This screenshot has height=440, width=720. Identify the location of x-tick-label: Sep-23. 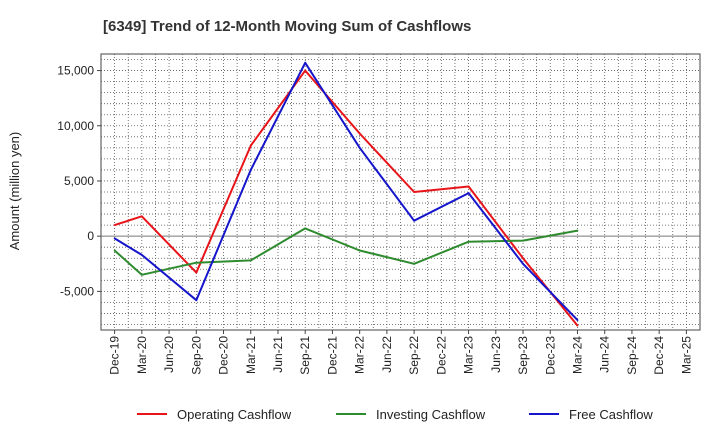
(523, 355).